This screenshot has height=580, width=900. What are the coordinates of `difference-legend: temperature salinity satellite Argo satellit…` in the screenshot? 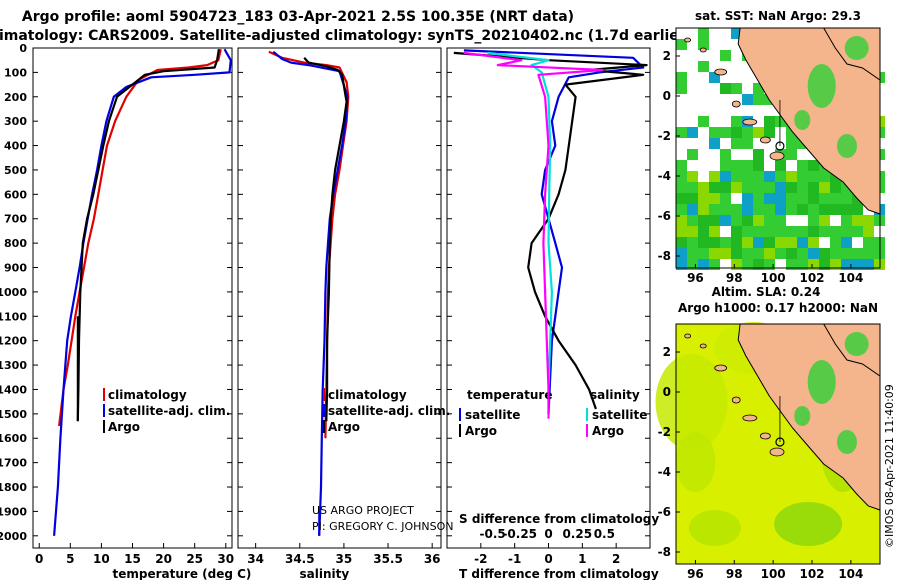 It's located at (559, 464).